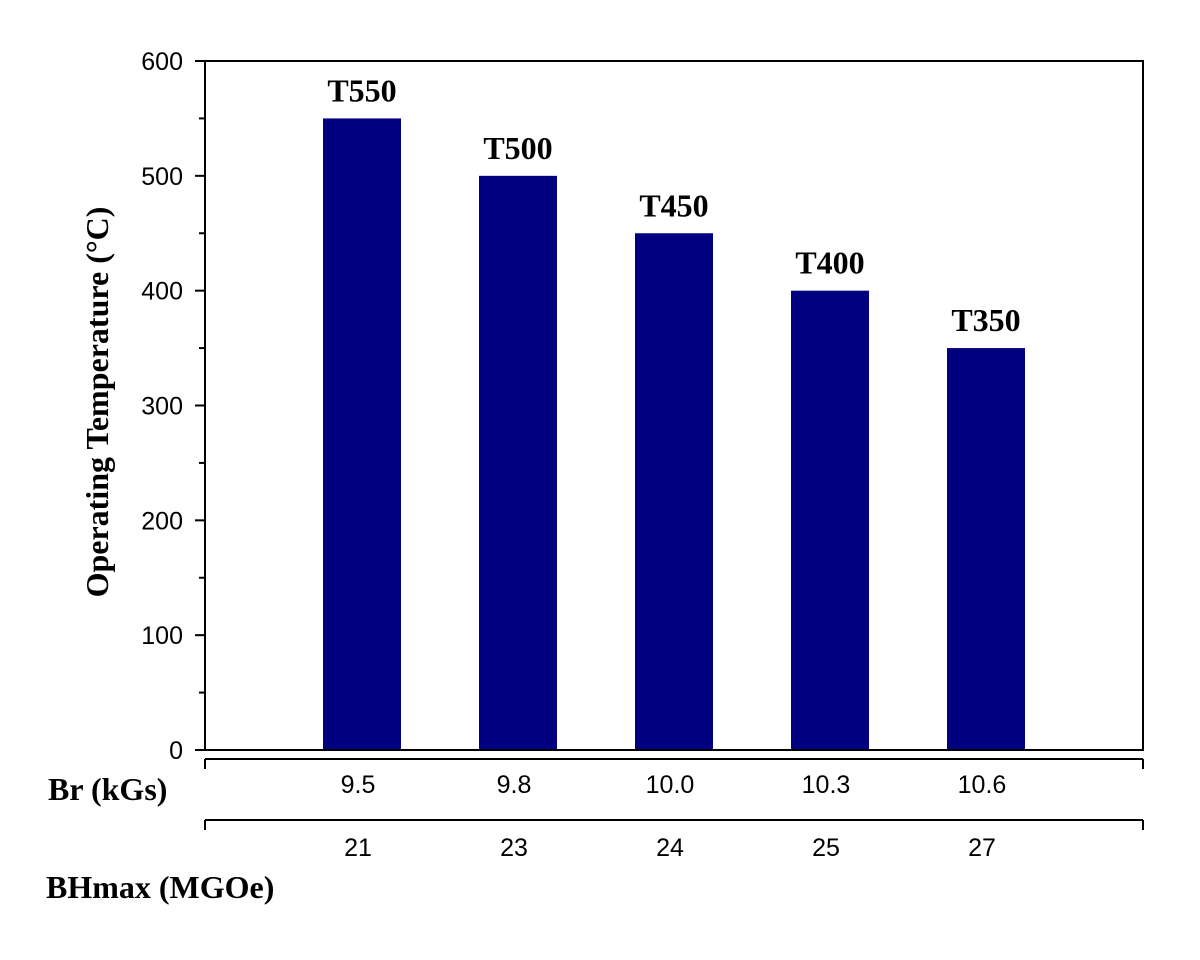  I want to click on bar-label-t450: T450, so click(673, 205).